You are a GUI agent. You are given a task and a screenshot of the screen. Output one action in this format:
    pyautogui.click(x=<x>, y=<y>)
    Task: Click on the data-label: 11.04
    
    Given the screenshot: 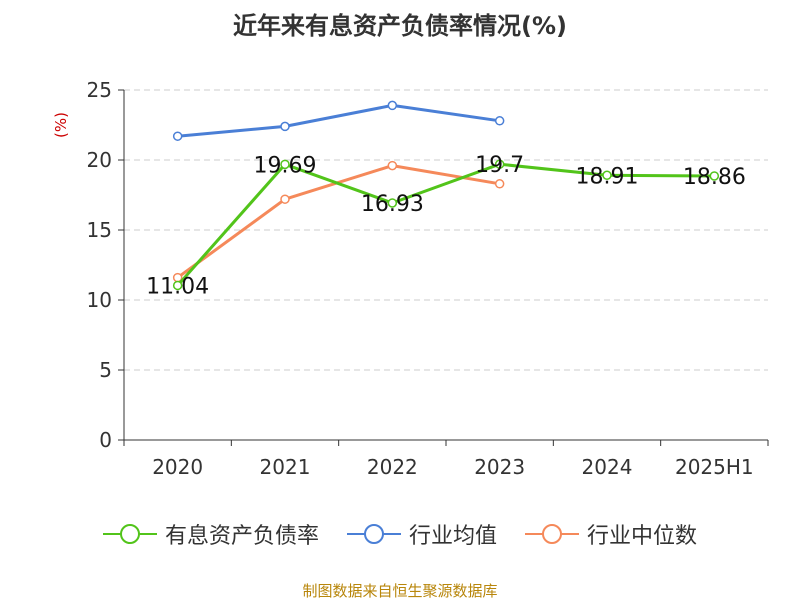 What is the action you would take?
    pyautogui.click(x=177, y=286)
    